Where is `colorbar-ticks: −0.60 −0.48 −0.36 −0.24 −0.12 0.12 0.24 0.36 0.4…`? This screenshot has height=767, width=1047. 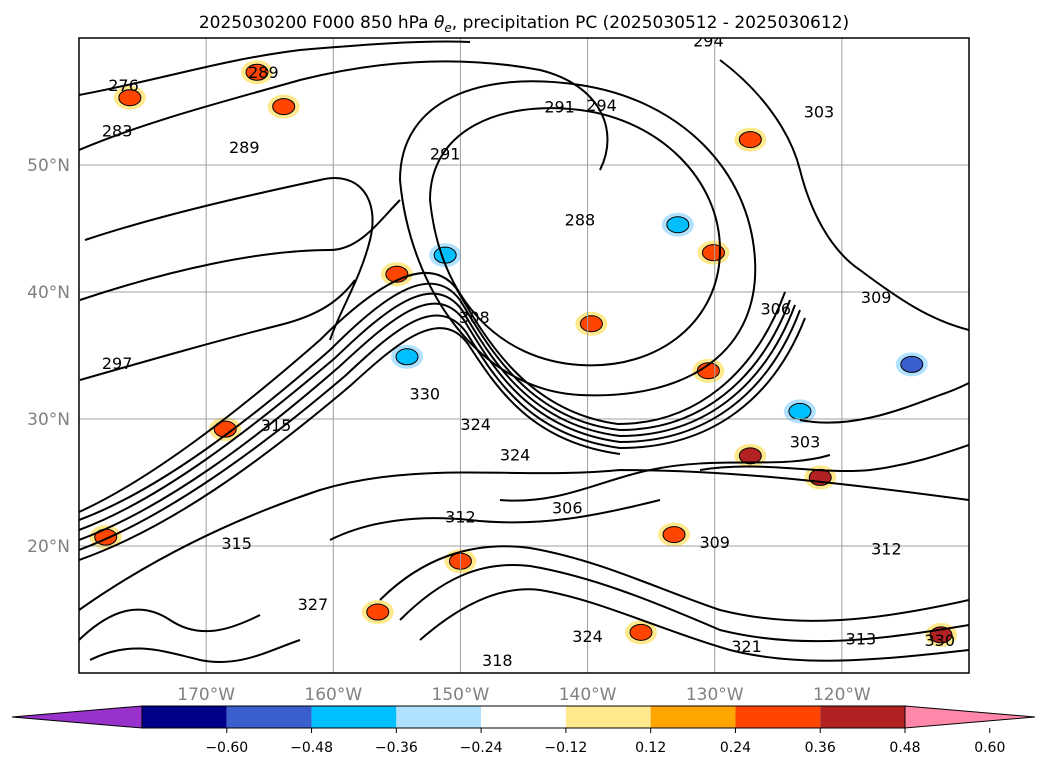 colorbar-ticks: −0.60 −0.48 −0.36 −0.24 −0.12 0.12 0.24 0.36 0.4… is located at coordinates (605, 742).